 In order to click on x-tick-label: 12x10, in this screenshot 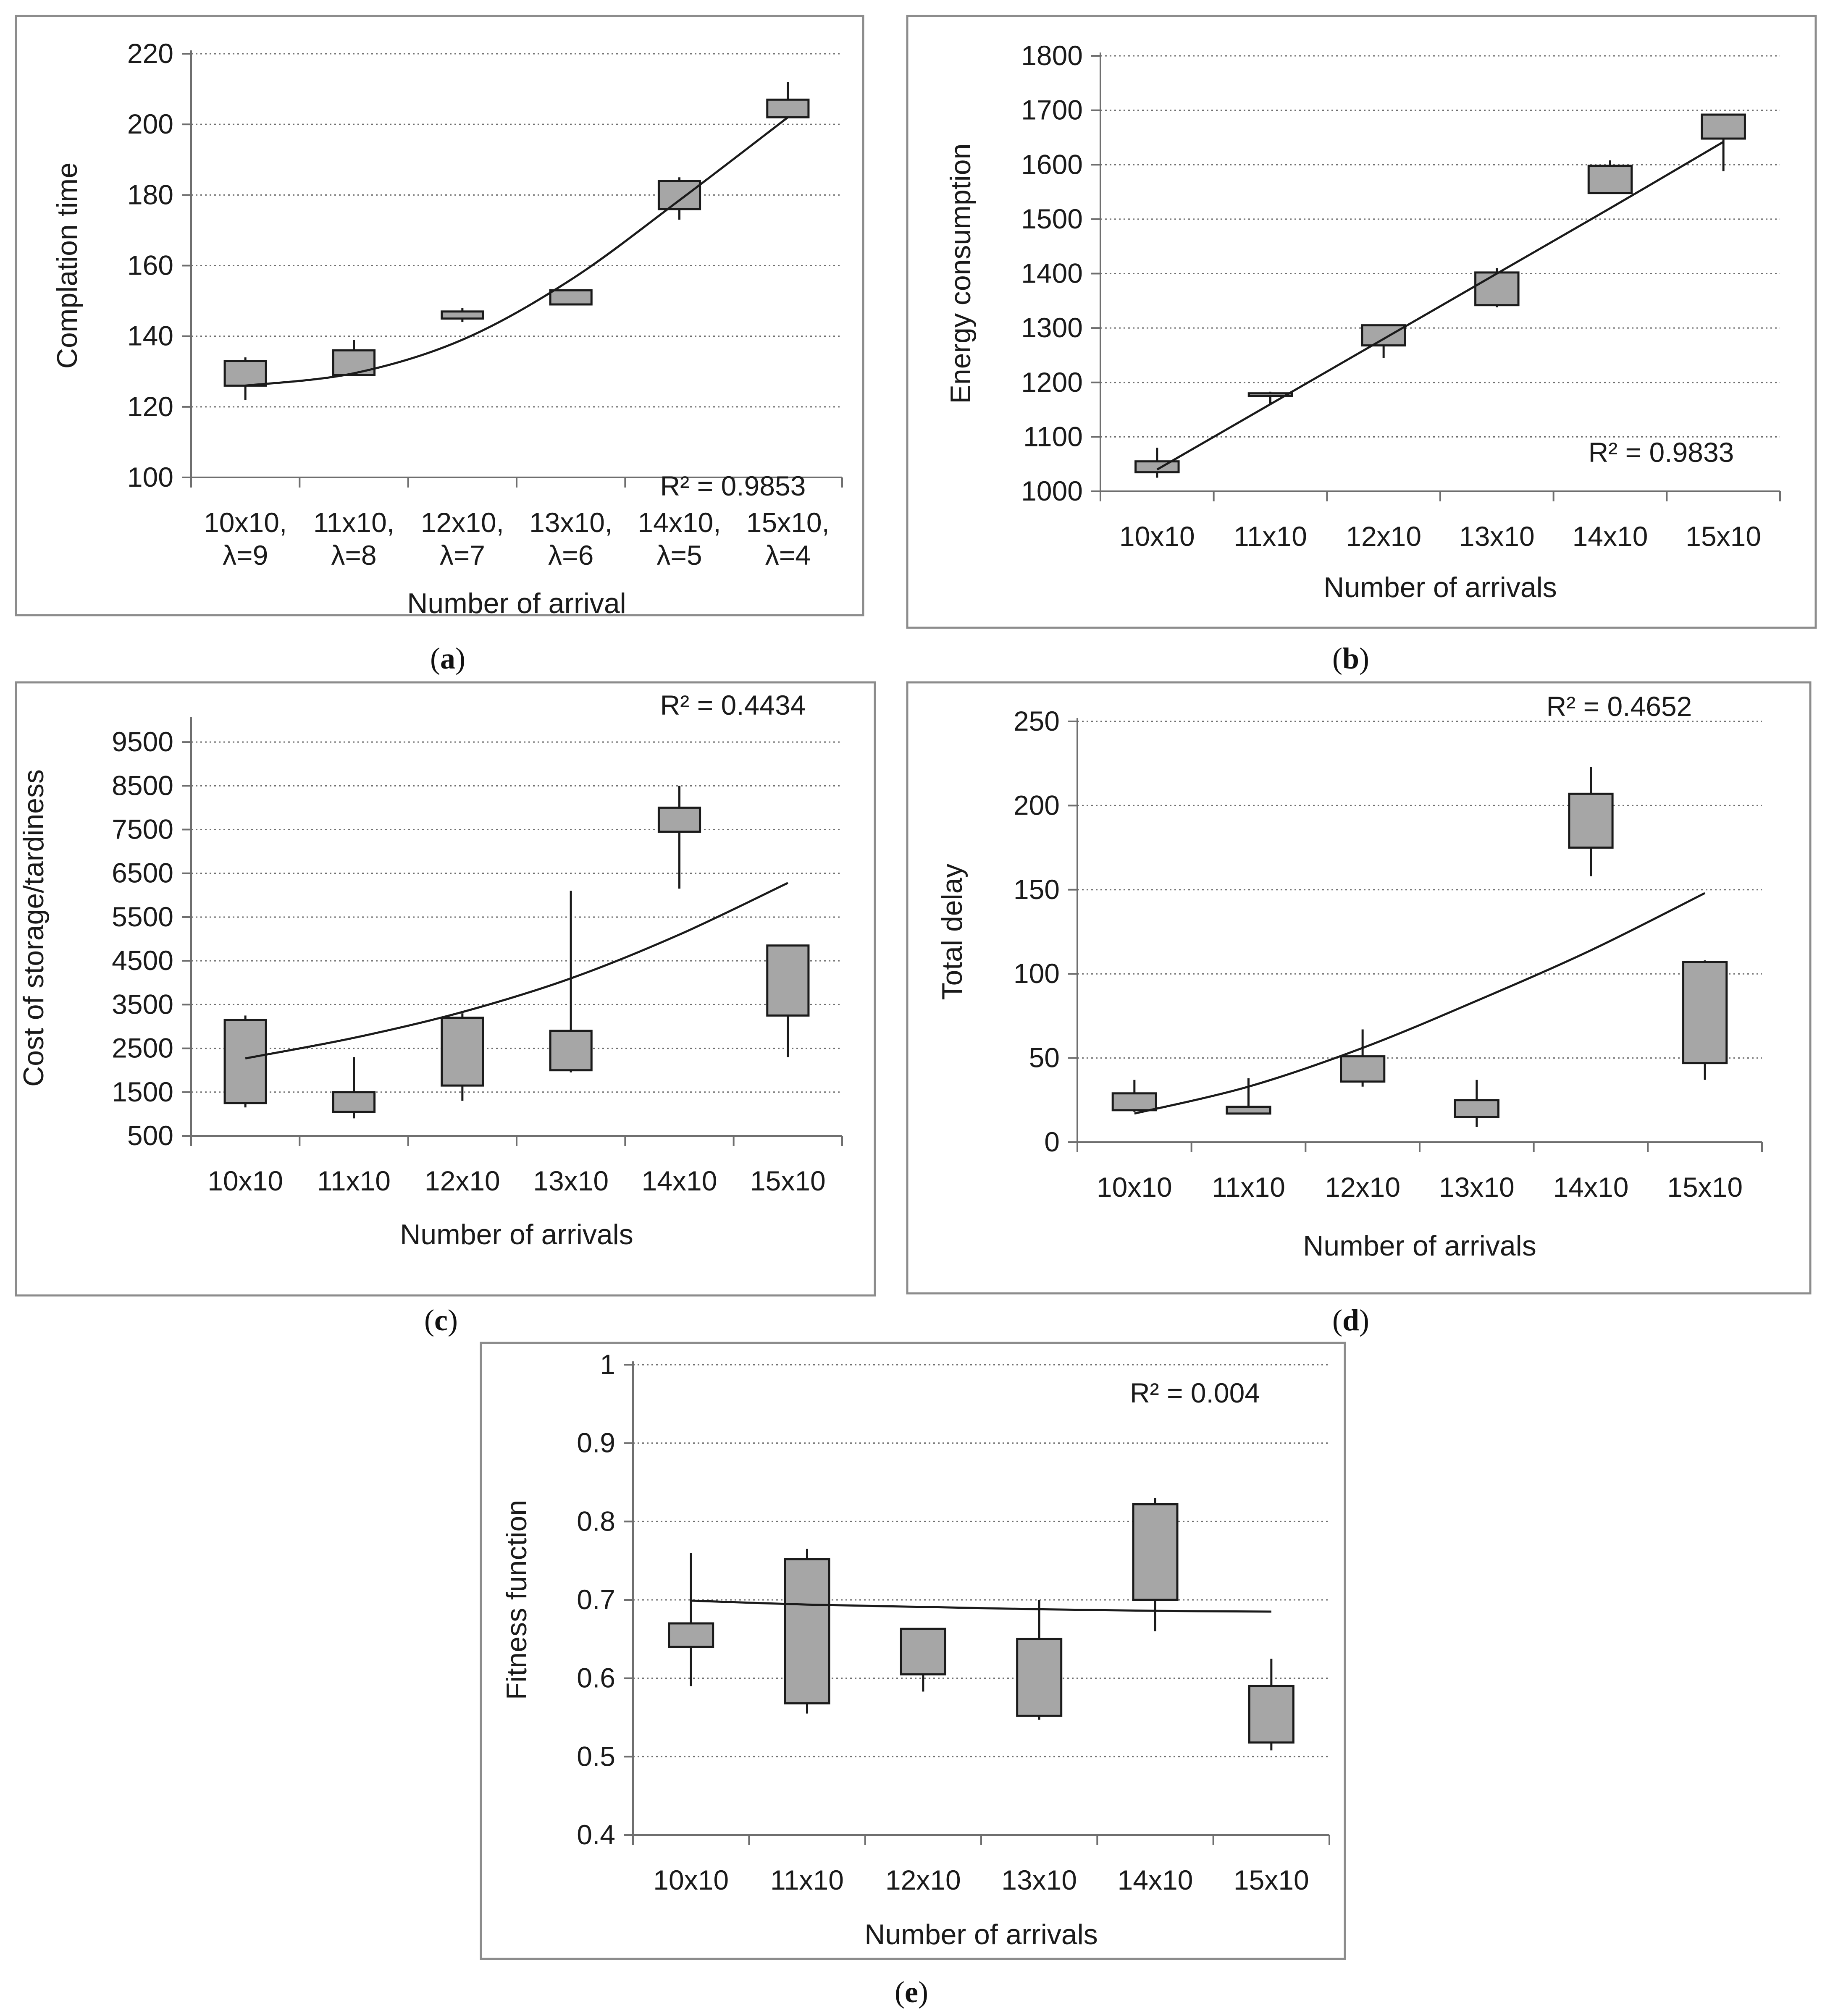, I will do `click(462, 522)`.